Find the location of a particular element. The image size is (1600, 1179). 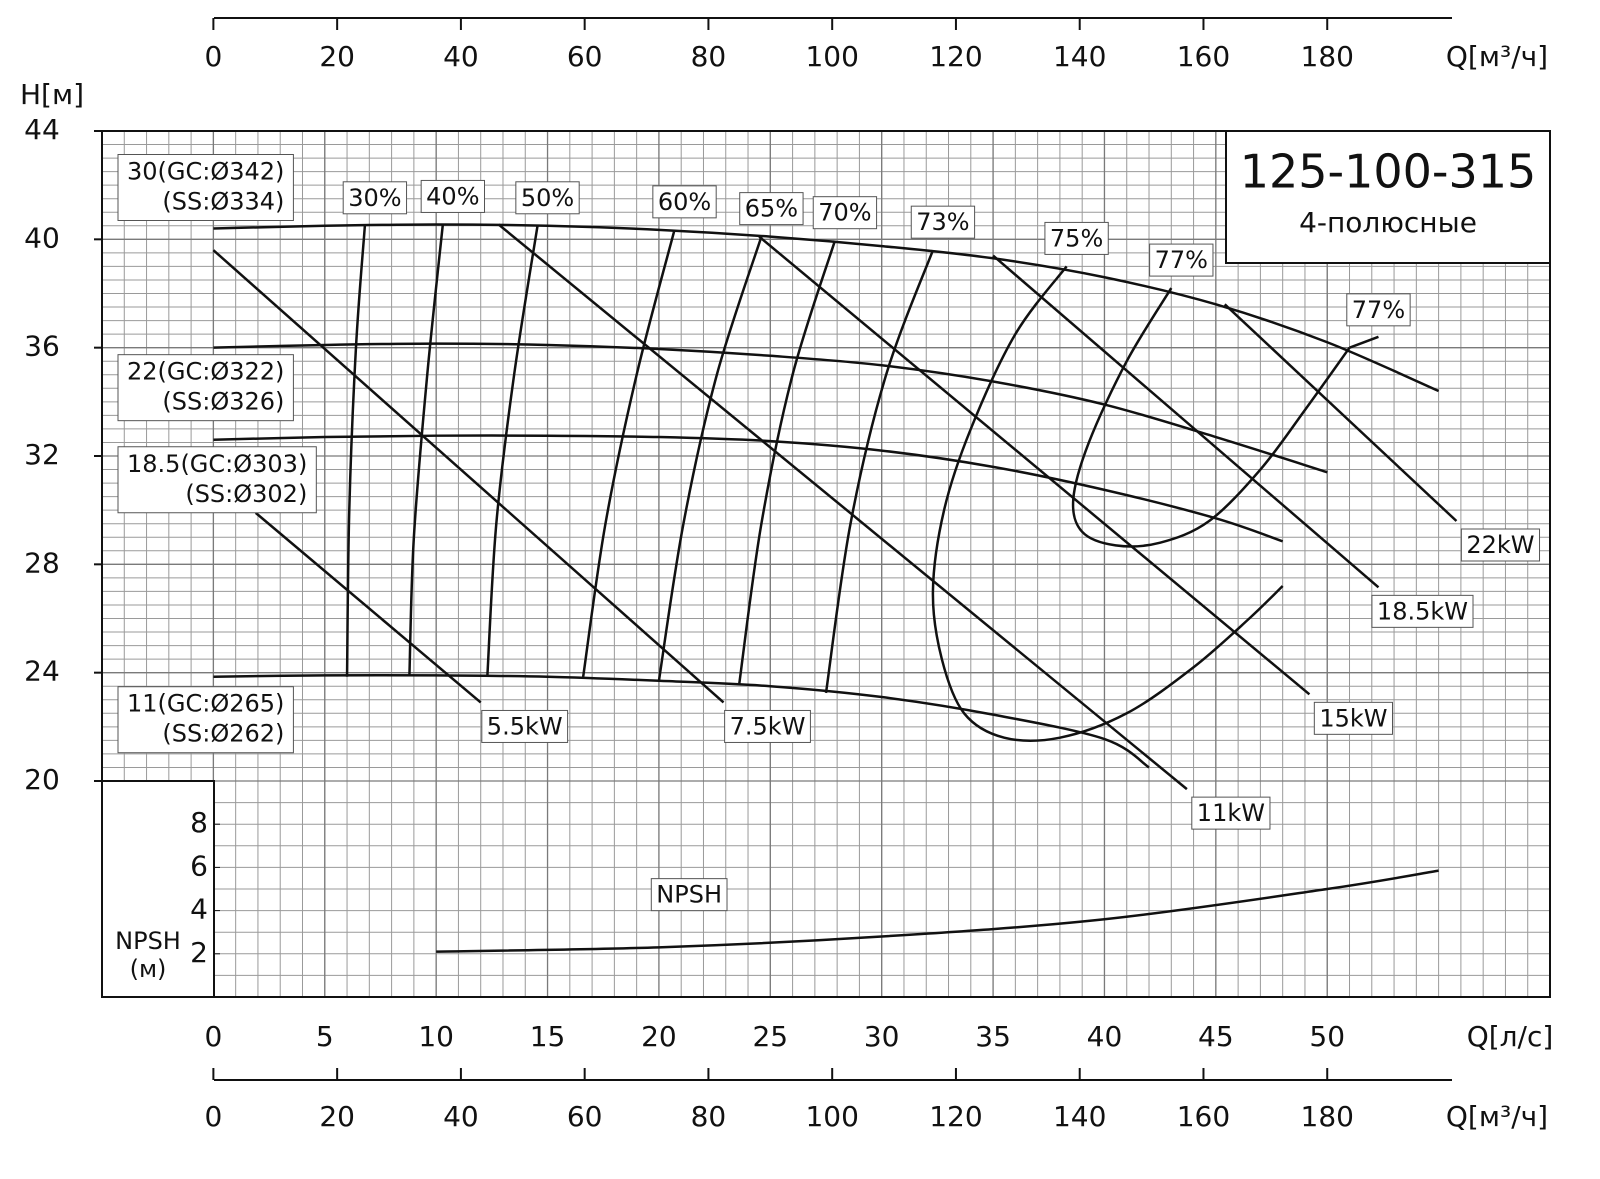

x-tick-label: 45 is located at coordinates (1216, 1036).